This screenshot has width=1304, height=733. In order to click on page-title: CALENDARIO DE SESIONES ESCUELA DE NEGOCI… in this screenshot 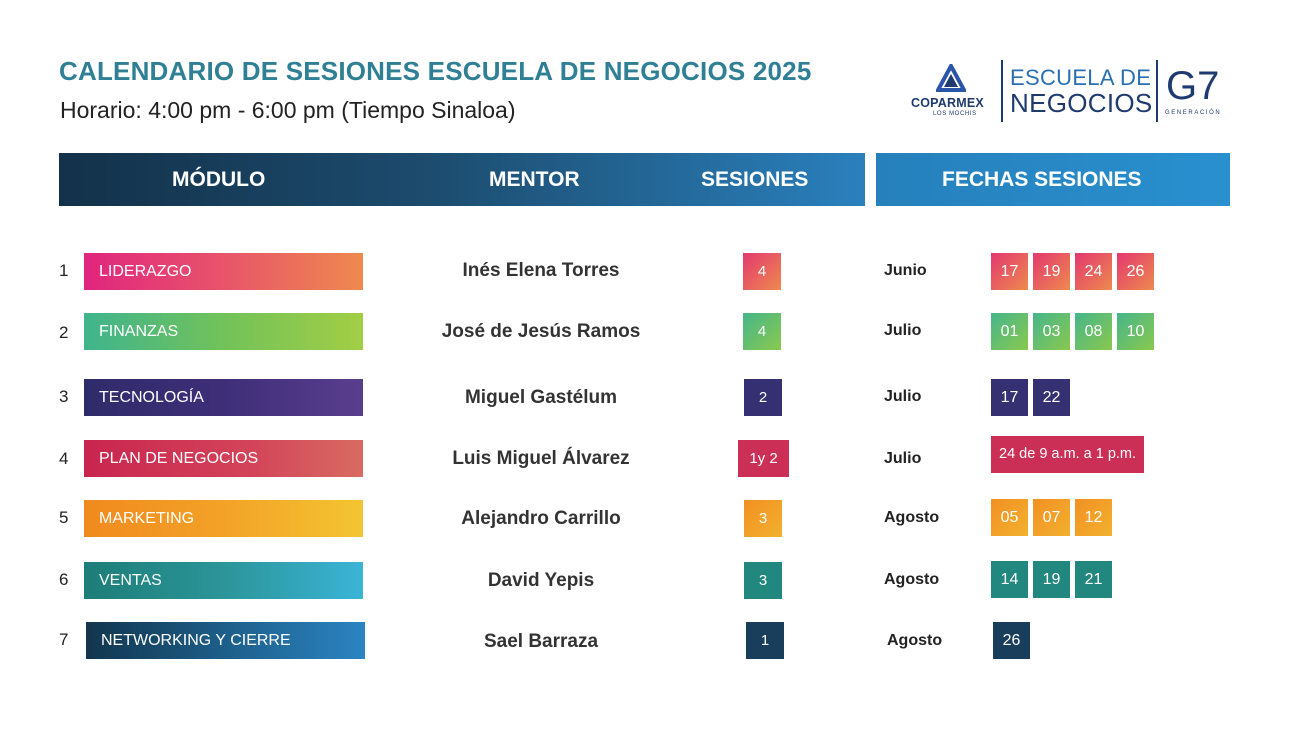, I will do `click(435, 71)`.